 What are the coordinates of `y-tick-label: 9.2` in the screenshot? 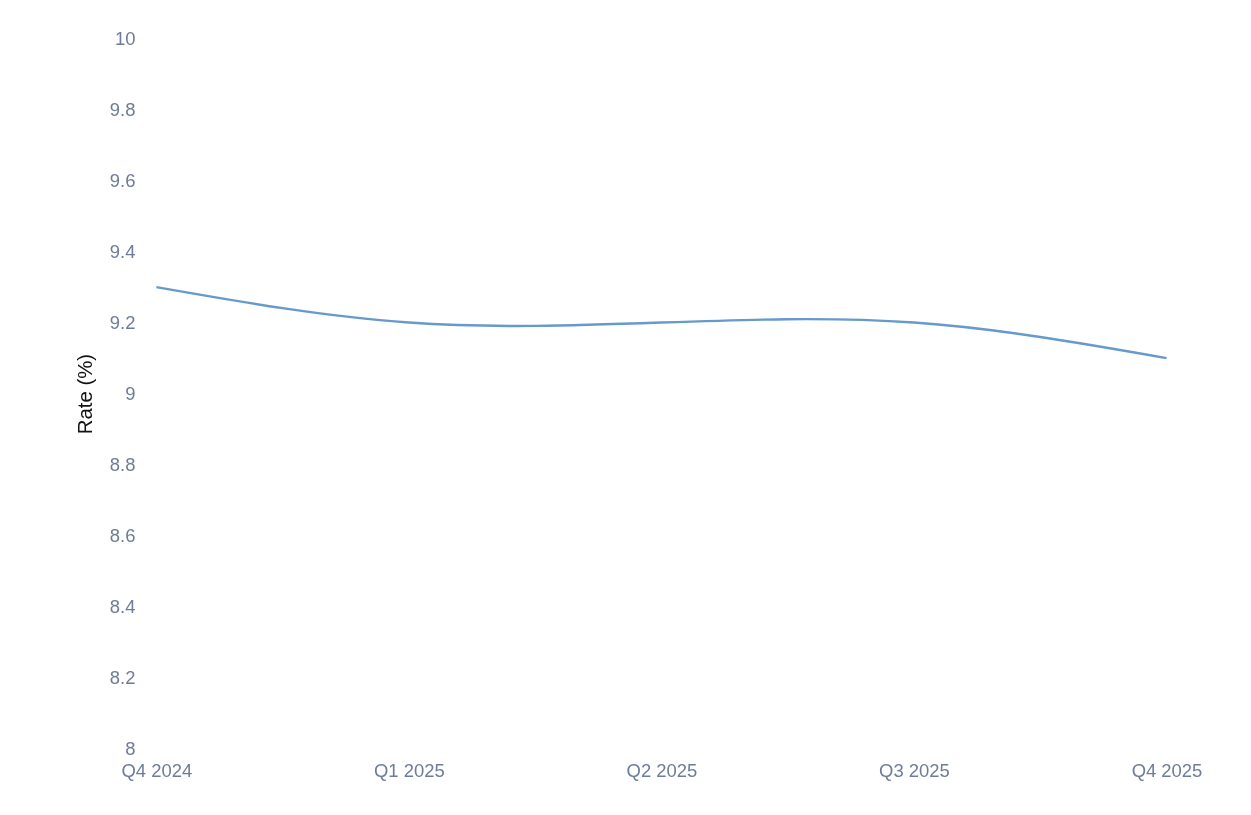 It's located at (122, 322).